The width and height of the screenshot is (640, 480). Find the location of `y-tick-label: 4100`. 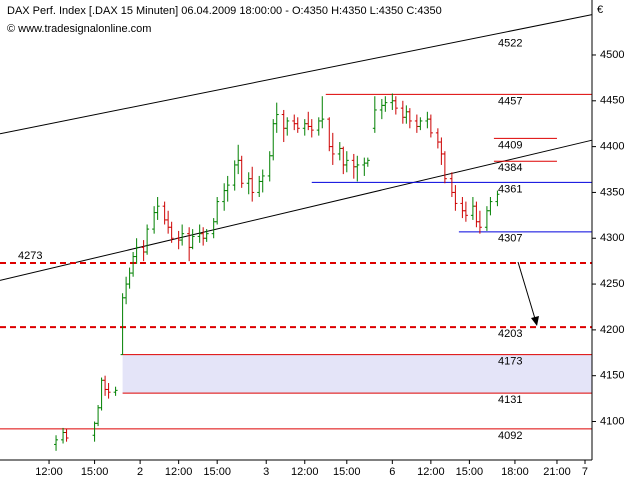

y-tick-label: 4100 is located at coordinates (612, 421).